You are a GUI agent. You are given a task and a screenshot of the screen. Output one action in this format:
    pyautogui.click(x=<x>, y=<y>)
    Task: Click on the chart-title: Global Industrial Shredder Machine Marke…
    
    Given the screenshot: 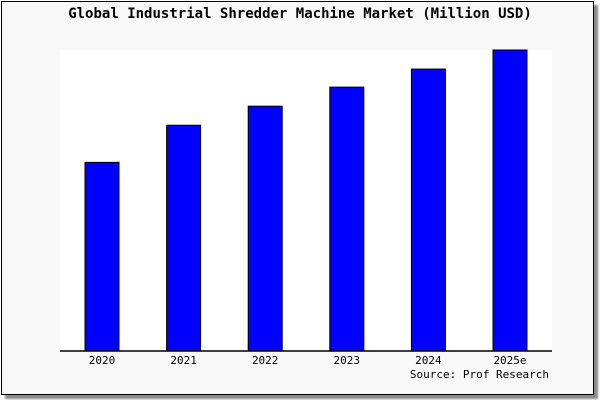 What is the action you would take?
    pyautogui.click(x=300, y=14)
    